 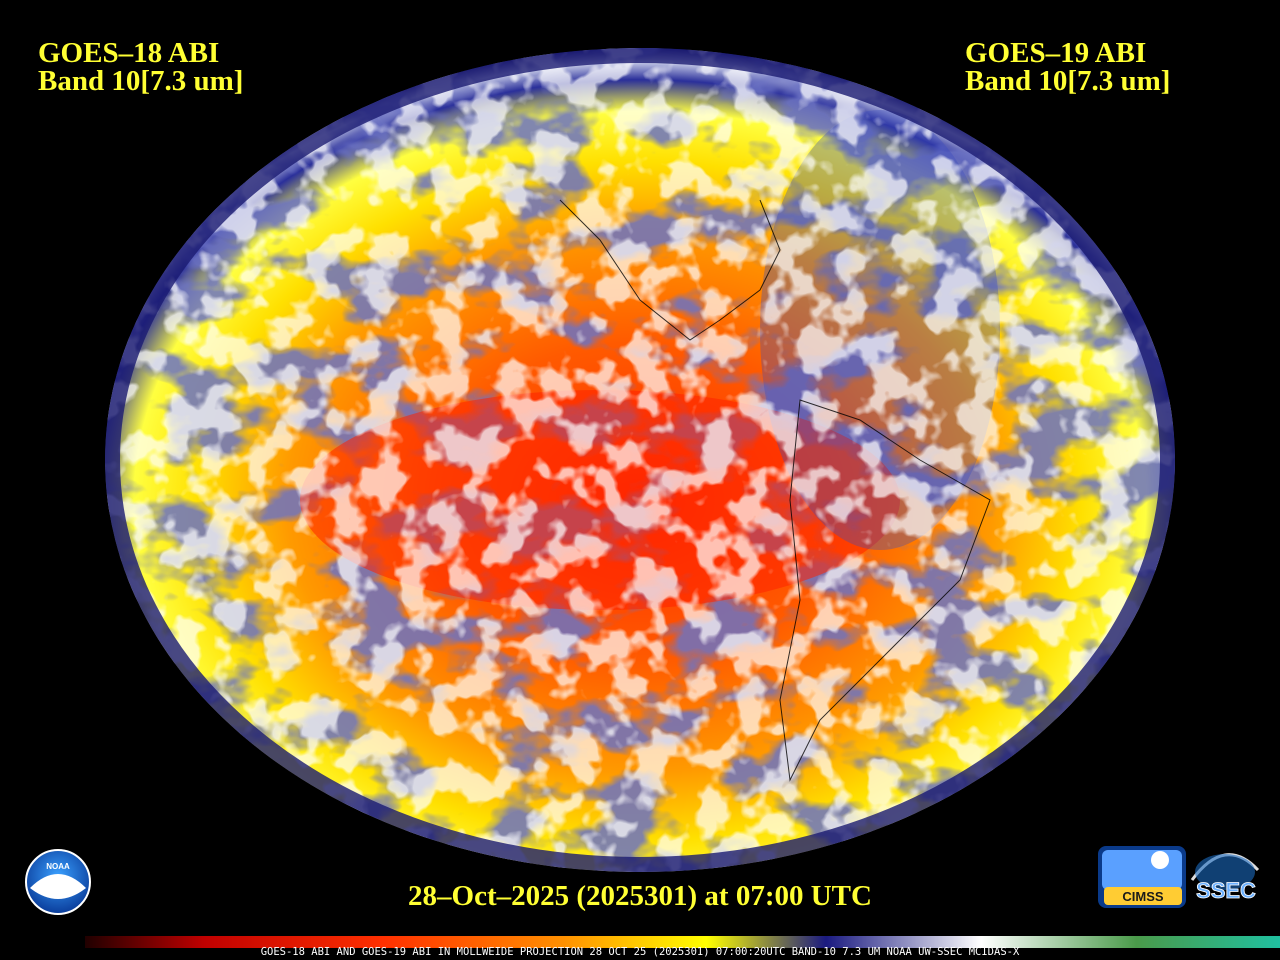 I want to click on cimss-logo: CIMSS, so click(x=1142, y=877).